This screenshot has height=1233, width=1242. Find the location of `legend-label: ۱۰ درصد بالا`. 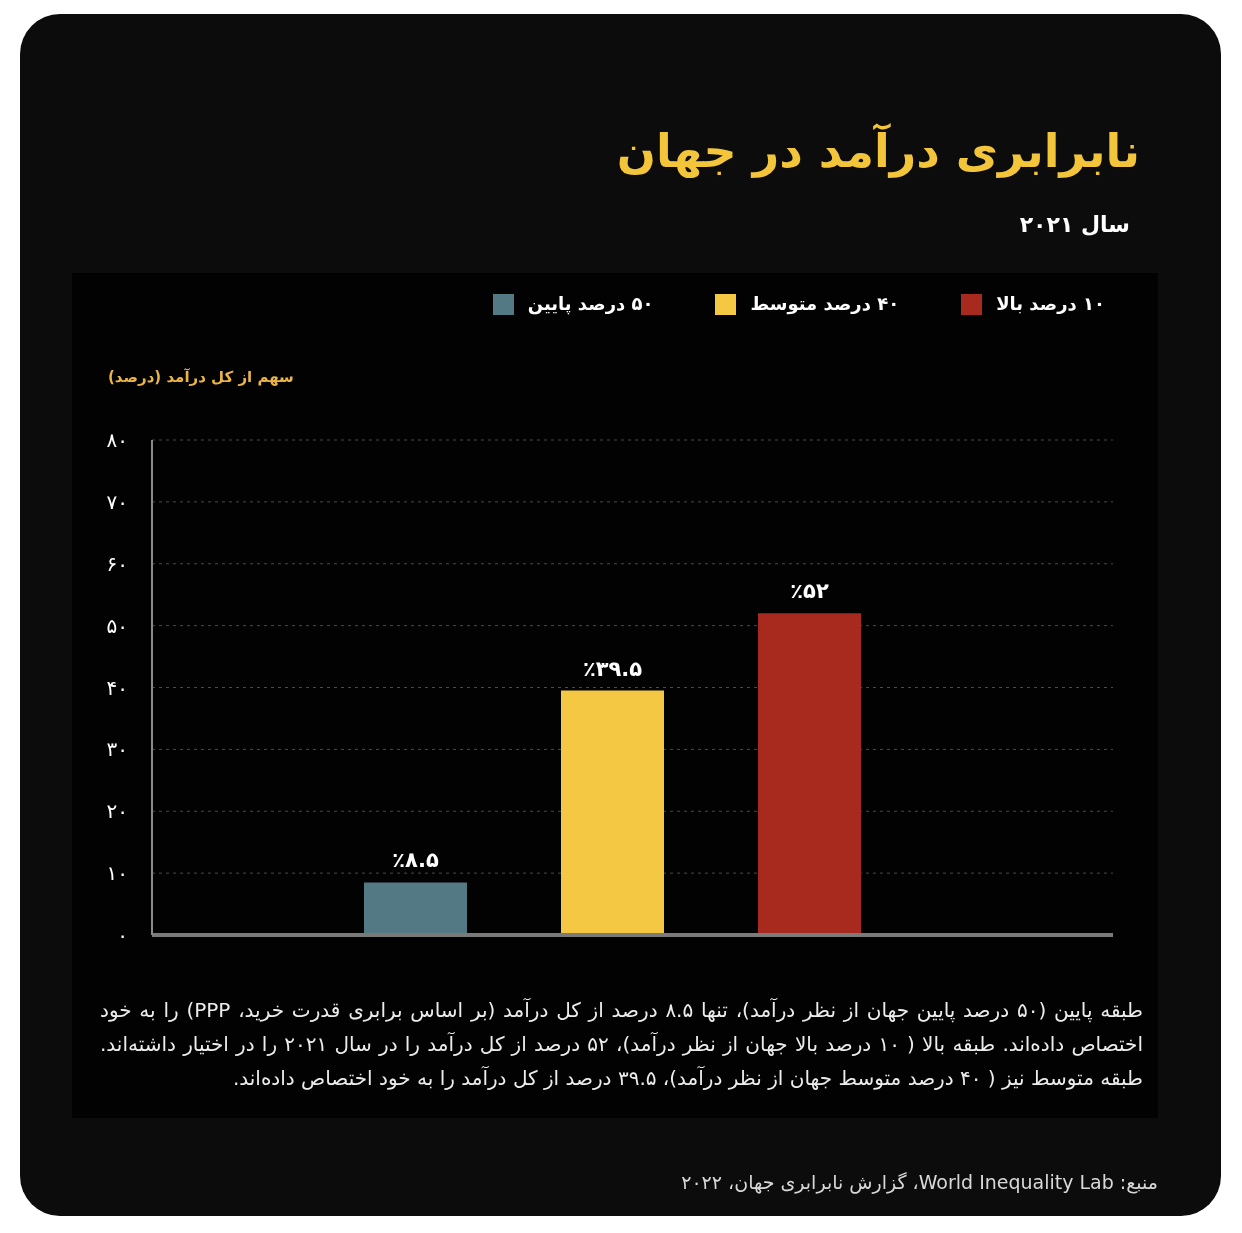

legend-label: ۱۰ درصد بالا is located at coordinates (1050, 304).